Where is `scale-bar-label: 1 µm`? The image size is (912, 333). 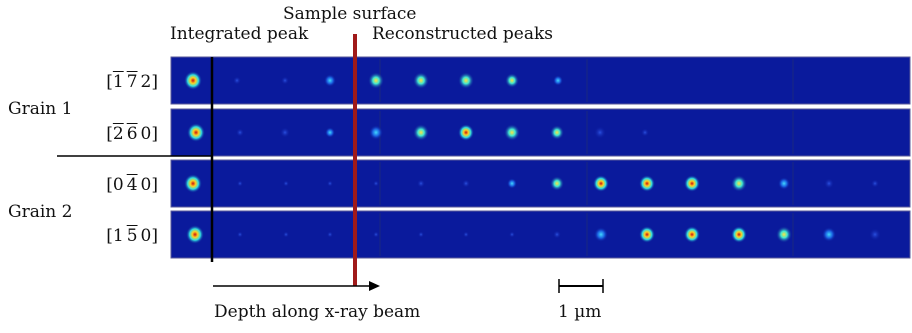
scale-bar-label: 1 µm is located at coordinates (580, 312).